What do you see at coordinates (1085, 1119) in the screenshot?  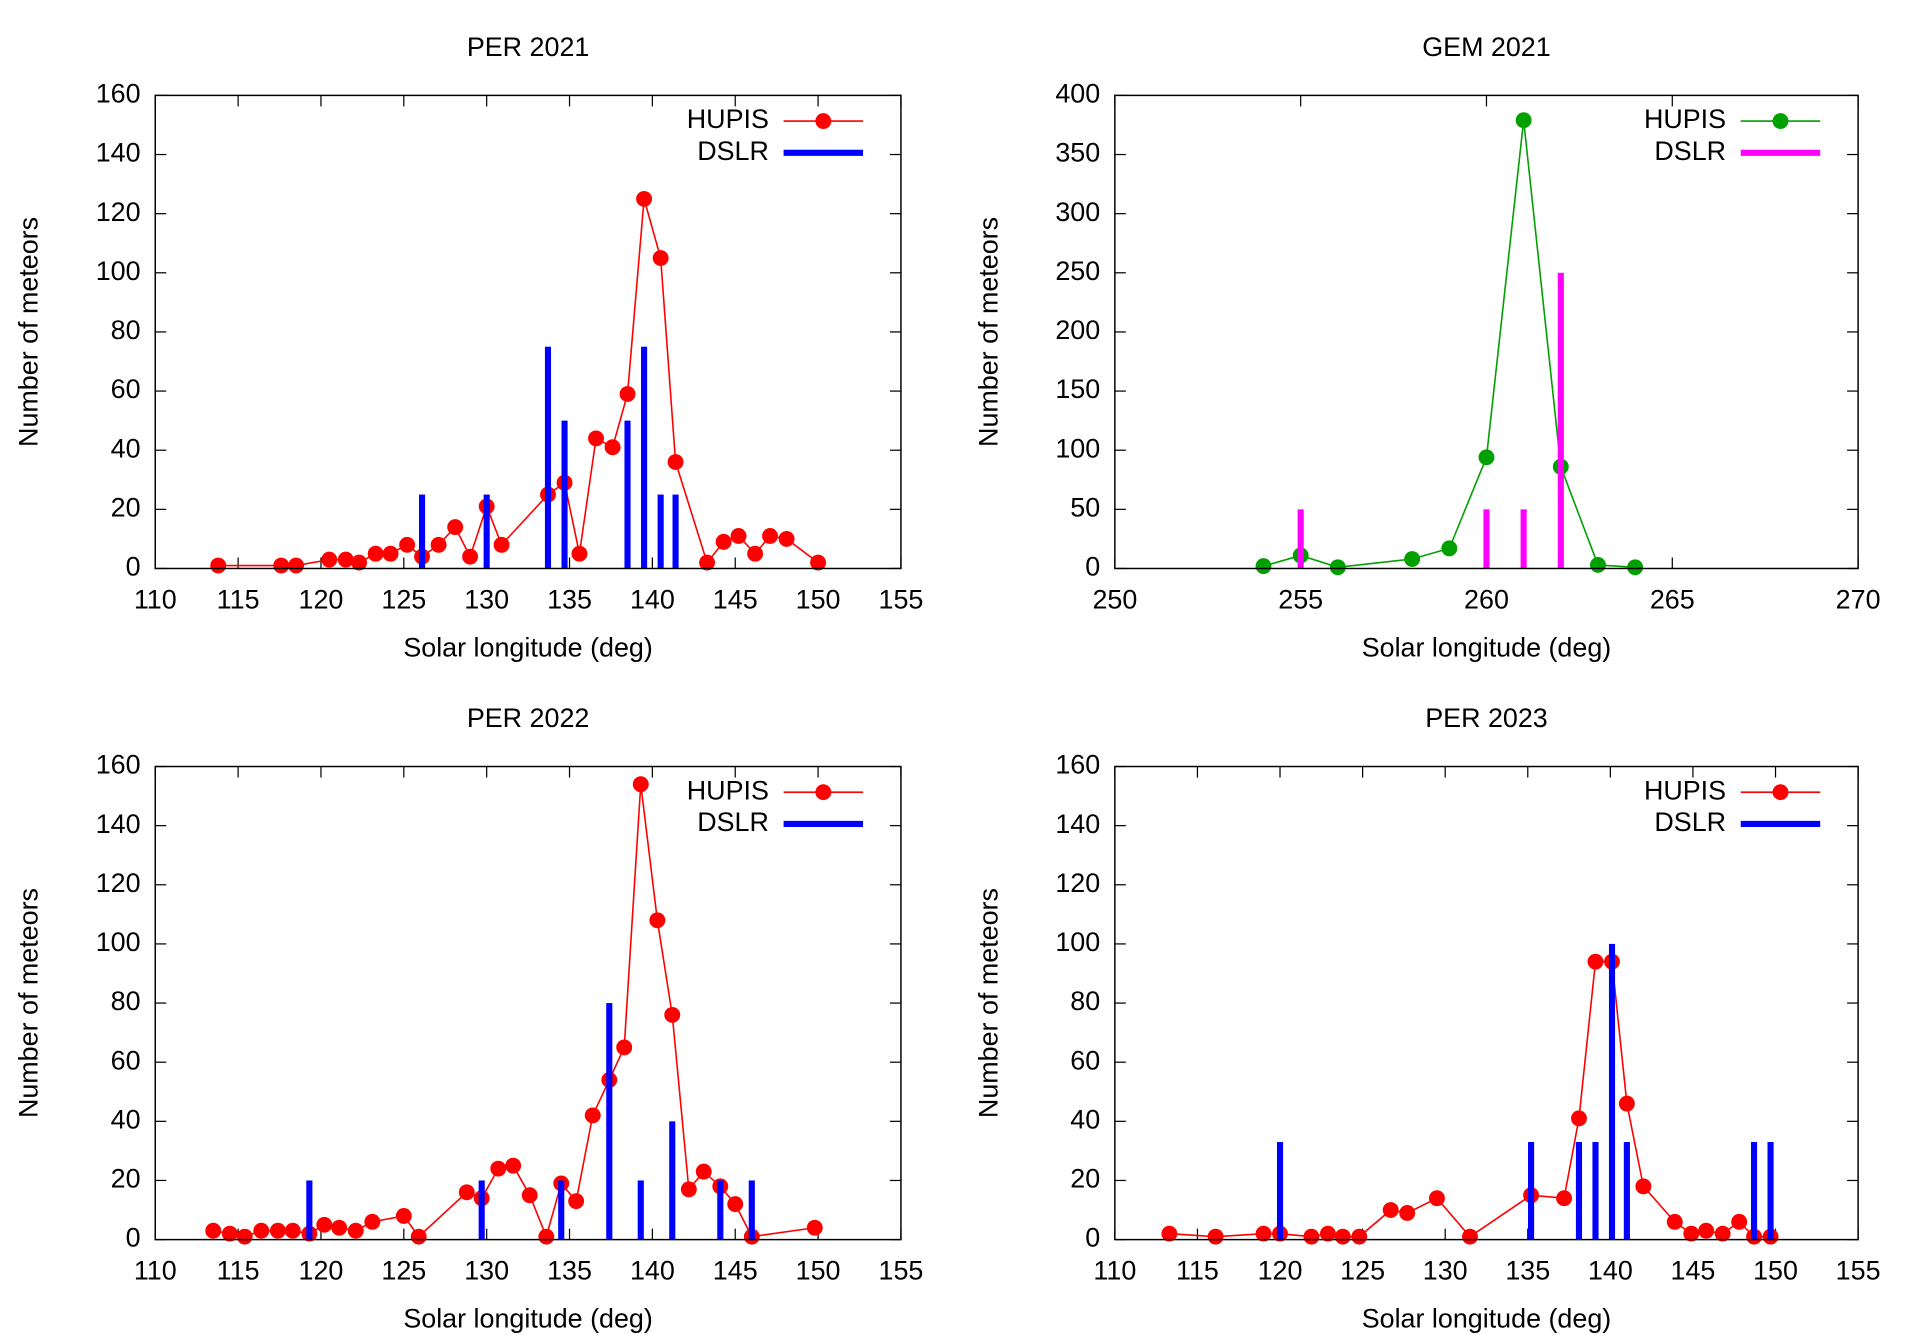 I see `y-tick-label: 40` at bounding box center [1085, 1119].